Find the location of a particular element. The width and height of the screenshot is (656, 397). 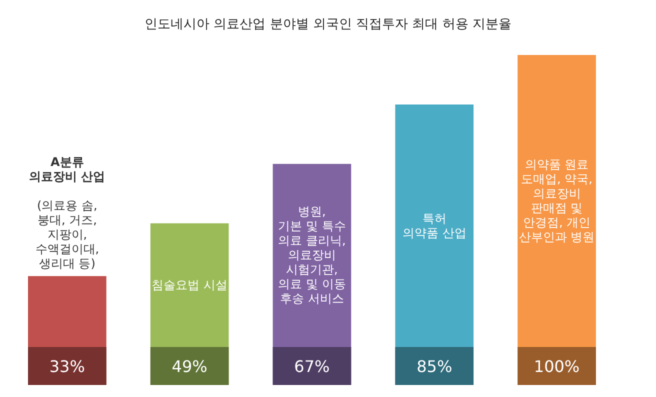

chart-title: 인도네시아 의료산업 분야별 외국인 직접투자 최대 허용 지분율 is located at coordinates (328, 24).